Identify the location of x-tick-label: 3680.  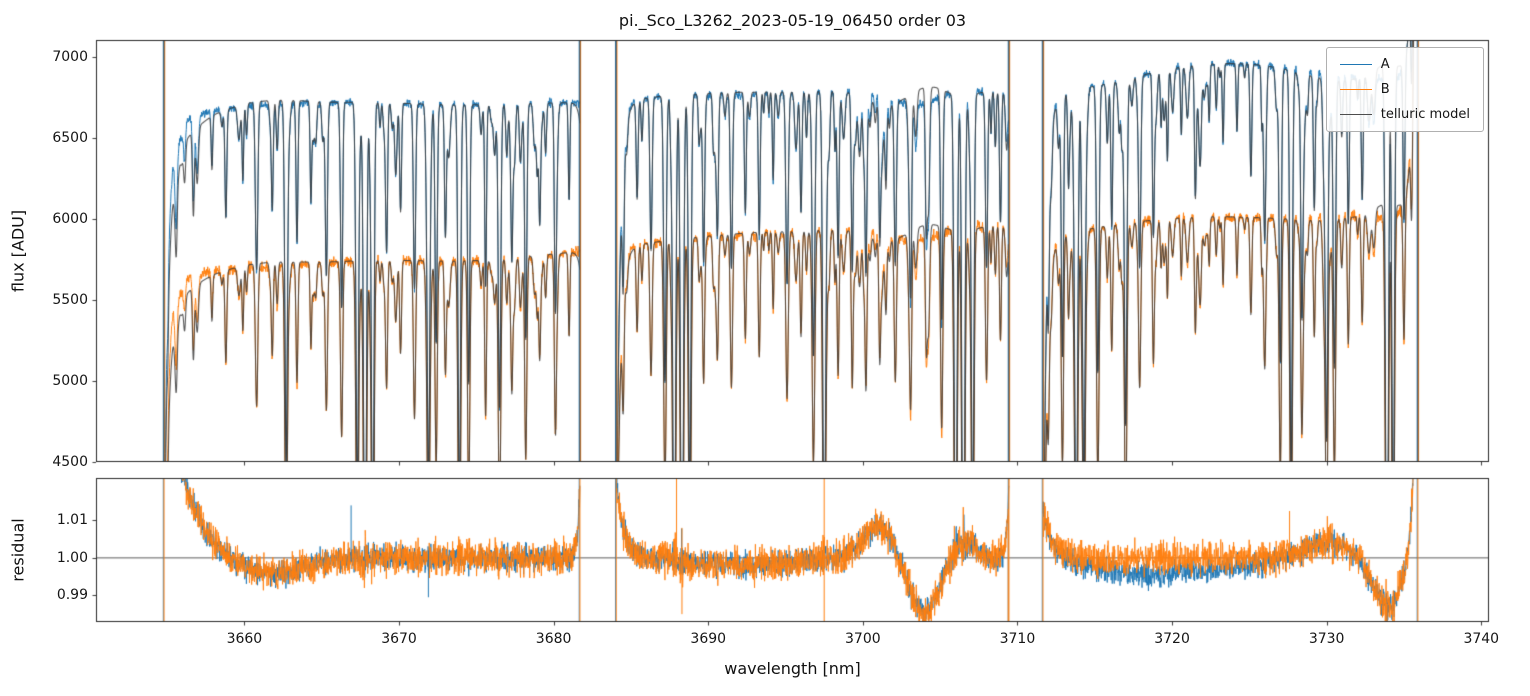
(553, 639).